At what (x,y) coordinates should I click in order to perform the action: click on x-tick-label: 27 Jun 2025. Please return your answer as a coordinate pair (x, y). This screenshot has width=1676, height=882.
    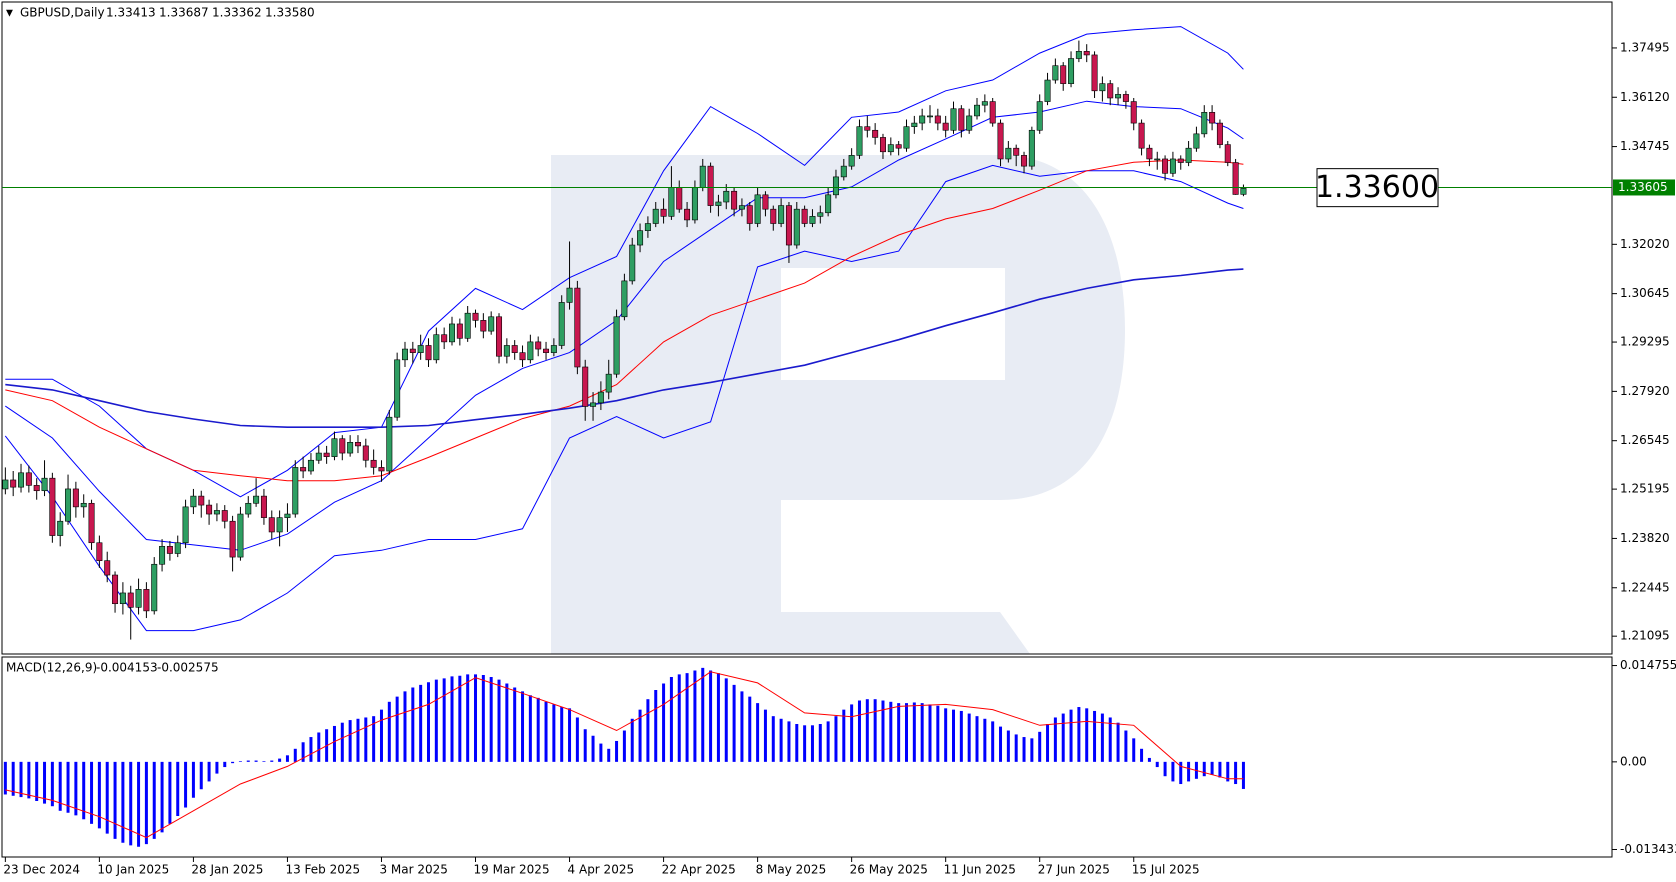
    Looking at the image, I should click on (1074, 870).